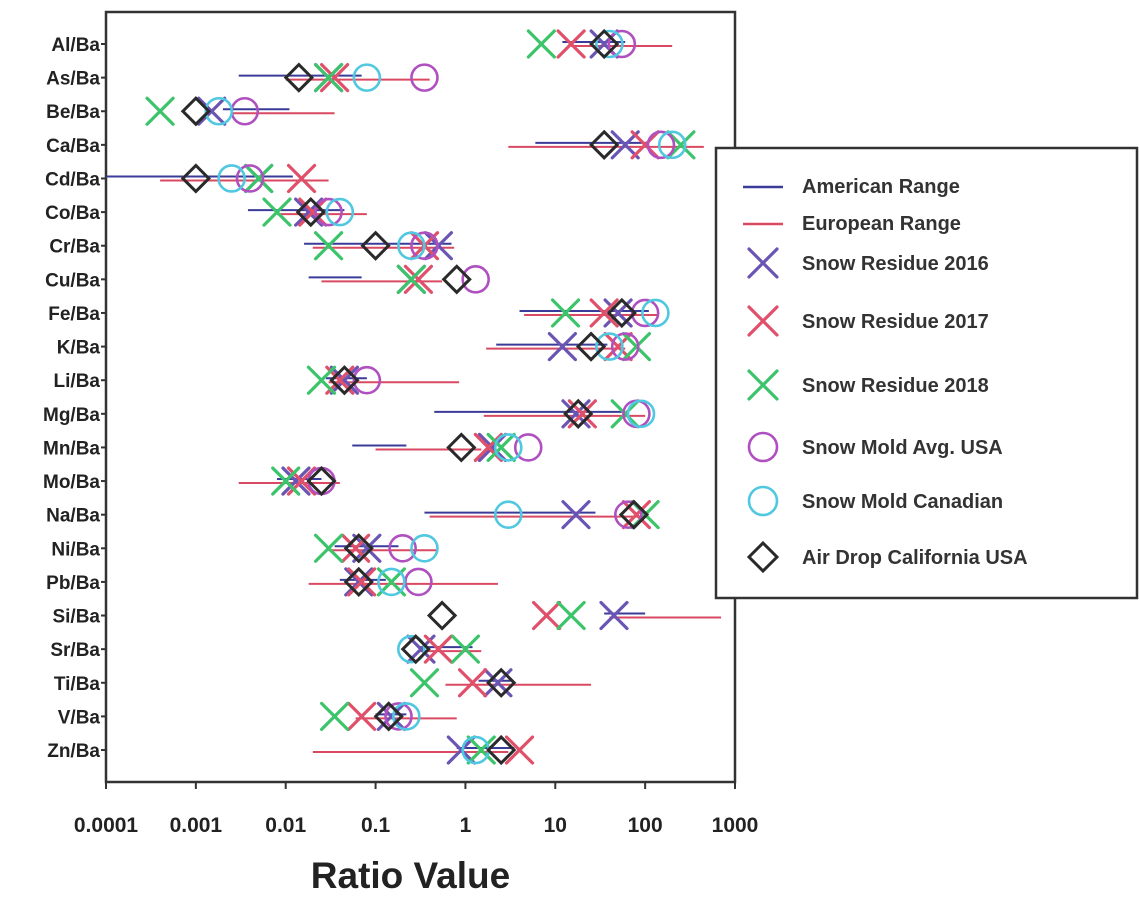 This screenshot has height=899, width=1139. What do you see at coordinates (196, 825) in the screenshot?
I see `x-tick-label: 0.001` at bounding box center [196, 825].